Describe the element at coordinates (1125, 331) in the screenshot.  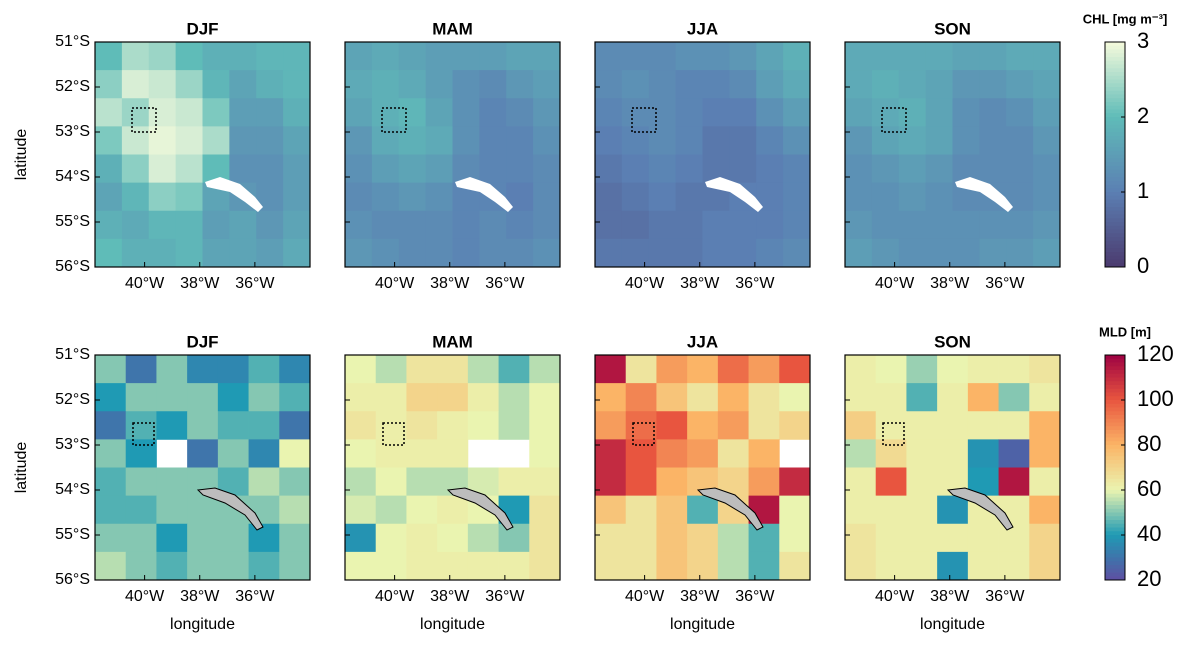
I see `colorbar-label: MLD [m]` at that location.